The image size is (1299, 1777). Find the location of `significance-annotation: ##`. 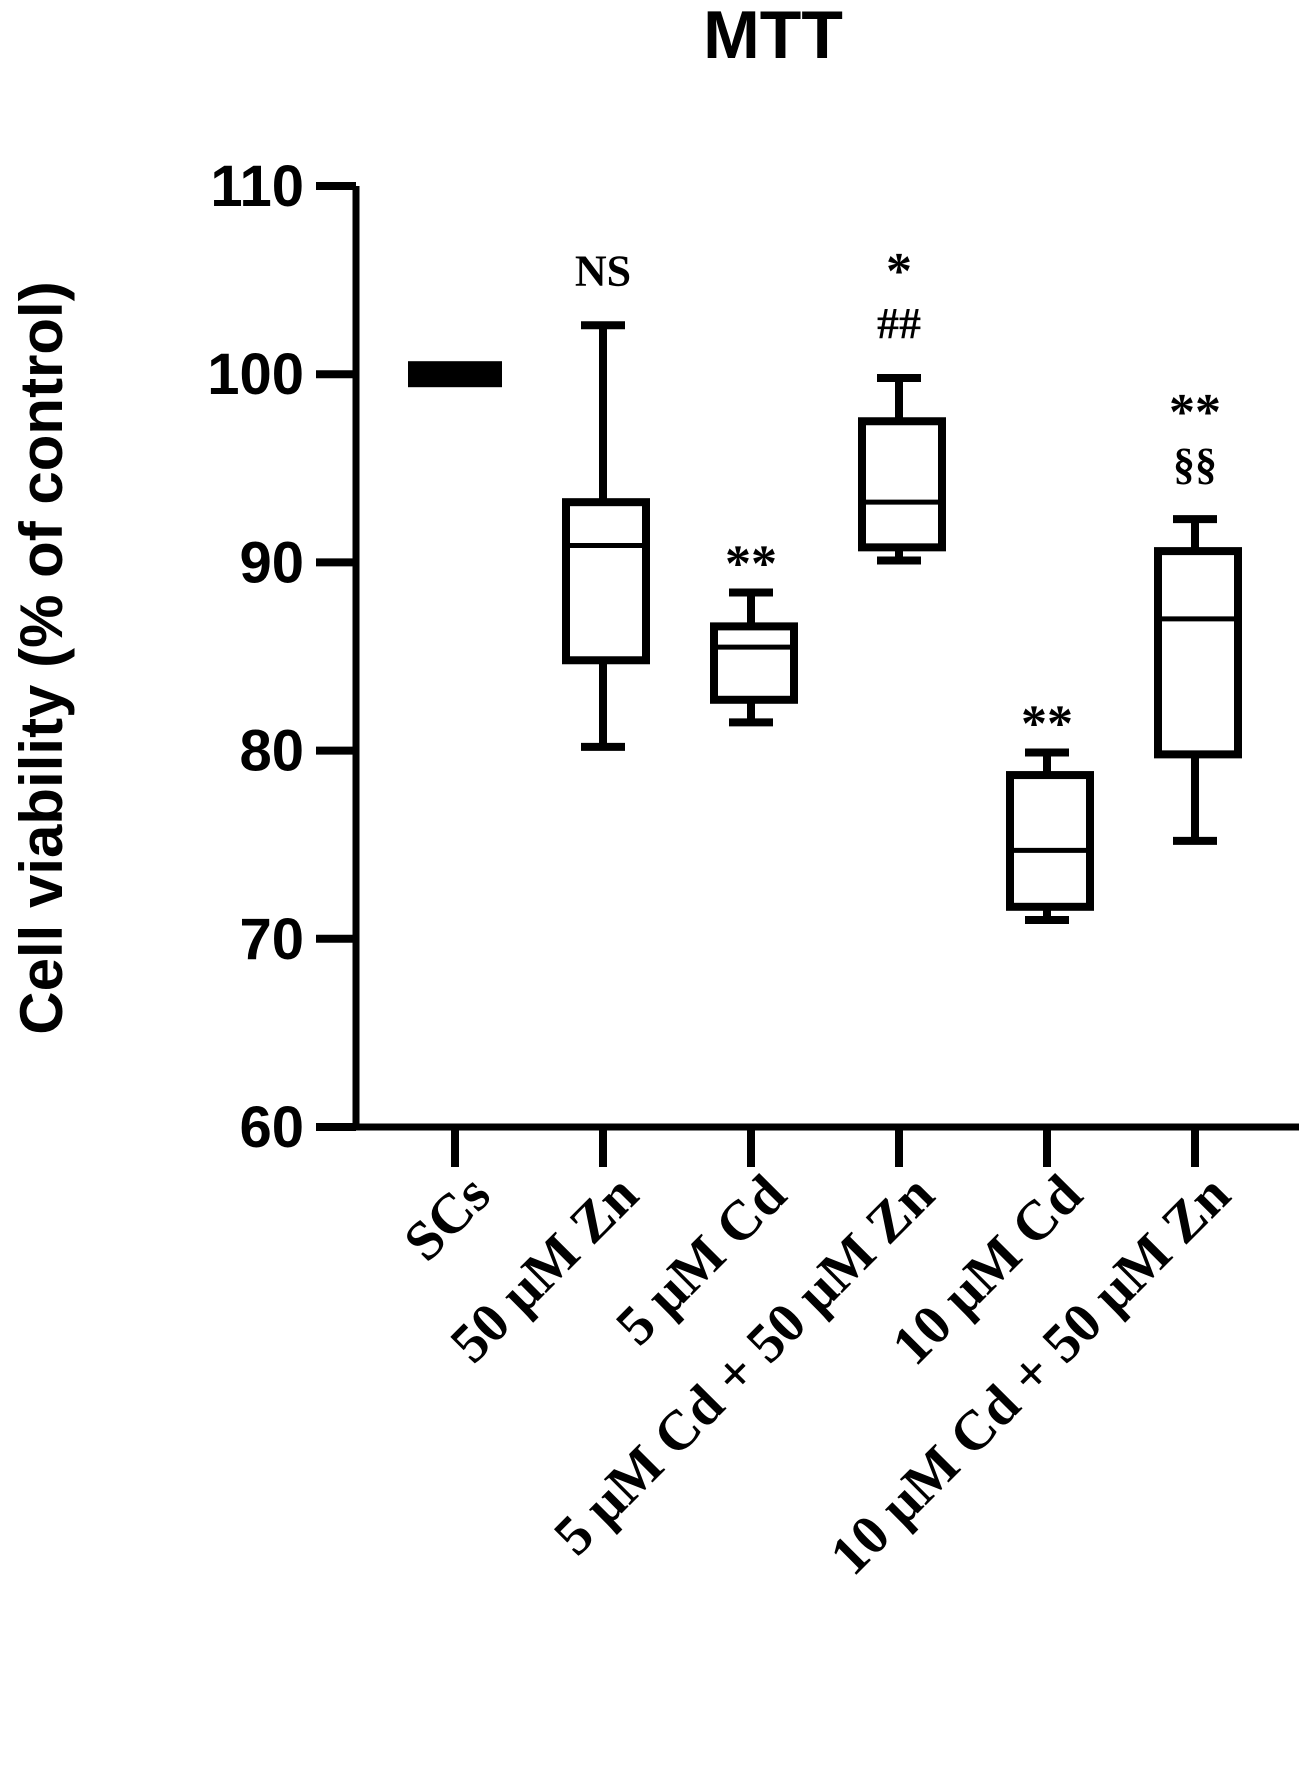

significance-annotation: ## is located at coordinates (899, 323).